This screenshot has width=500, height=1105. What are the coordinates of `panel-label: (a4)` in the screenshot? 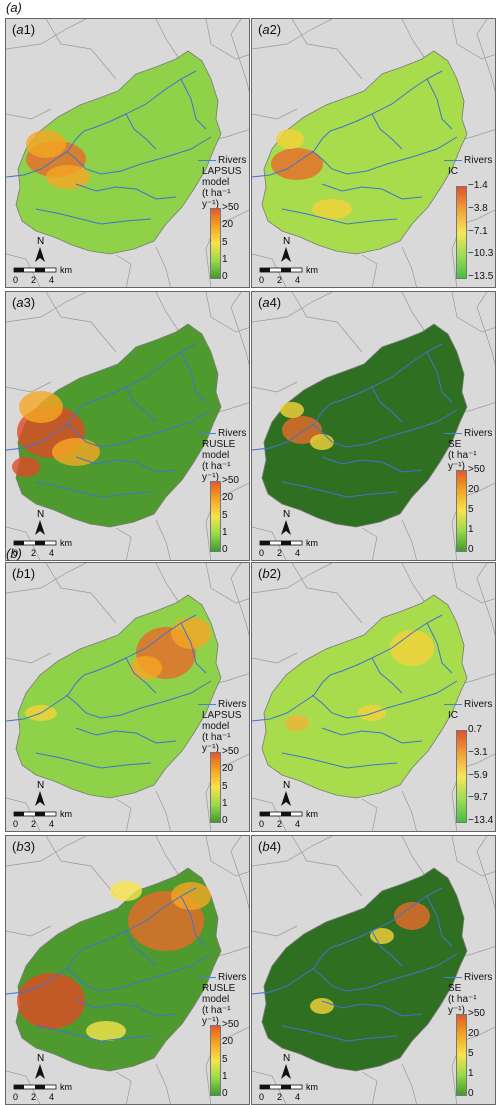 It's located at (270, 302).